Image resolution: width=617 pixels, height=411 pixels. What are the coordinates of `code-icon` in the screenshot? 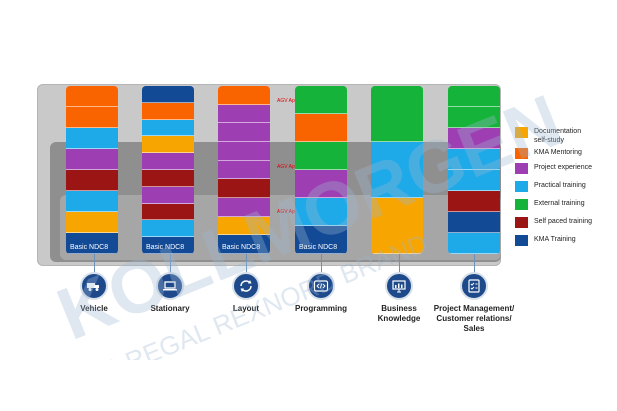 It's located at (321, 286).